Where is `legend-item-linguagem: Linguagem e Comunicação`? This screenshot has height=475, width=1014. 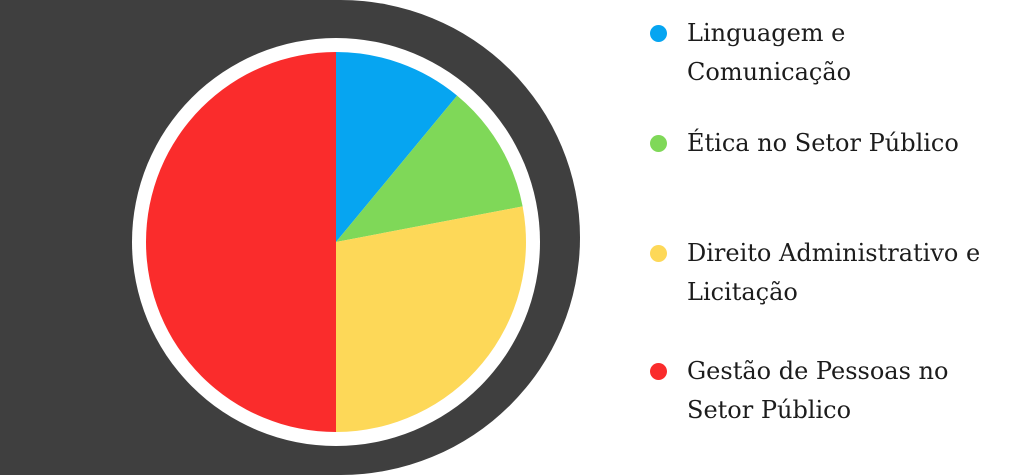 legend-item-linguagem: Linguagem e Comunicação is located at coordinates (830, 53).